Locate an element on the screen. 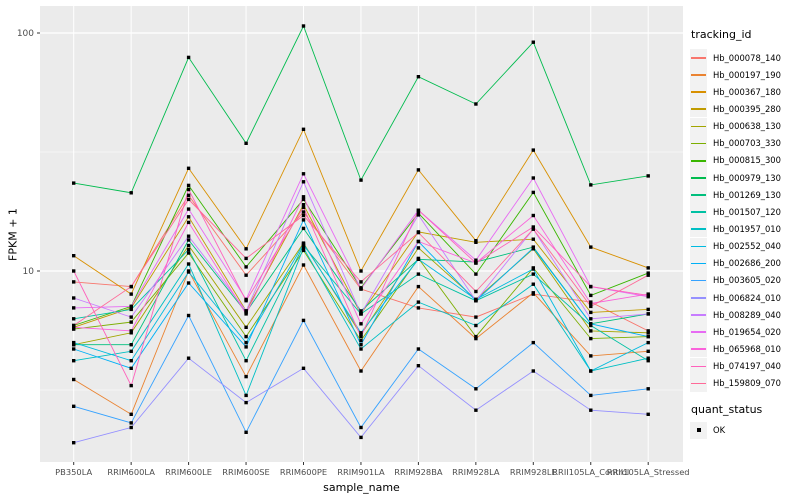 This screenshot has width=800, height=500. legend-item-Hb_065968_010: Hb_065968_010 is located at coordinates (745, 349).